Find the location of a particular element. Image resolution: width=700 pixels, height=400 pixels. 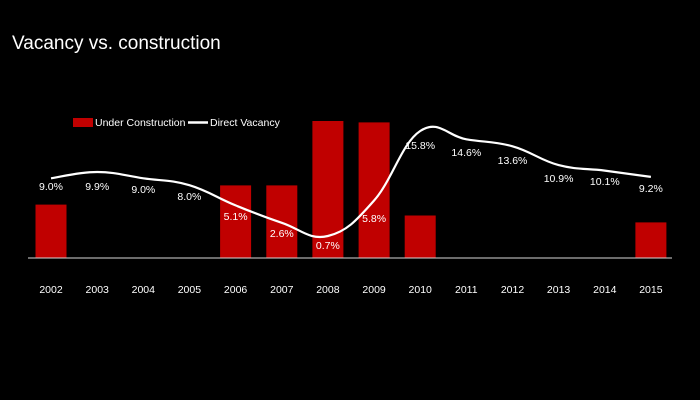

bar-2010 is located at coordinates (420, 236).